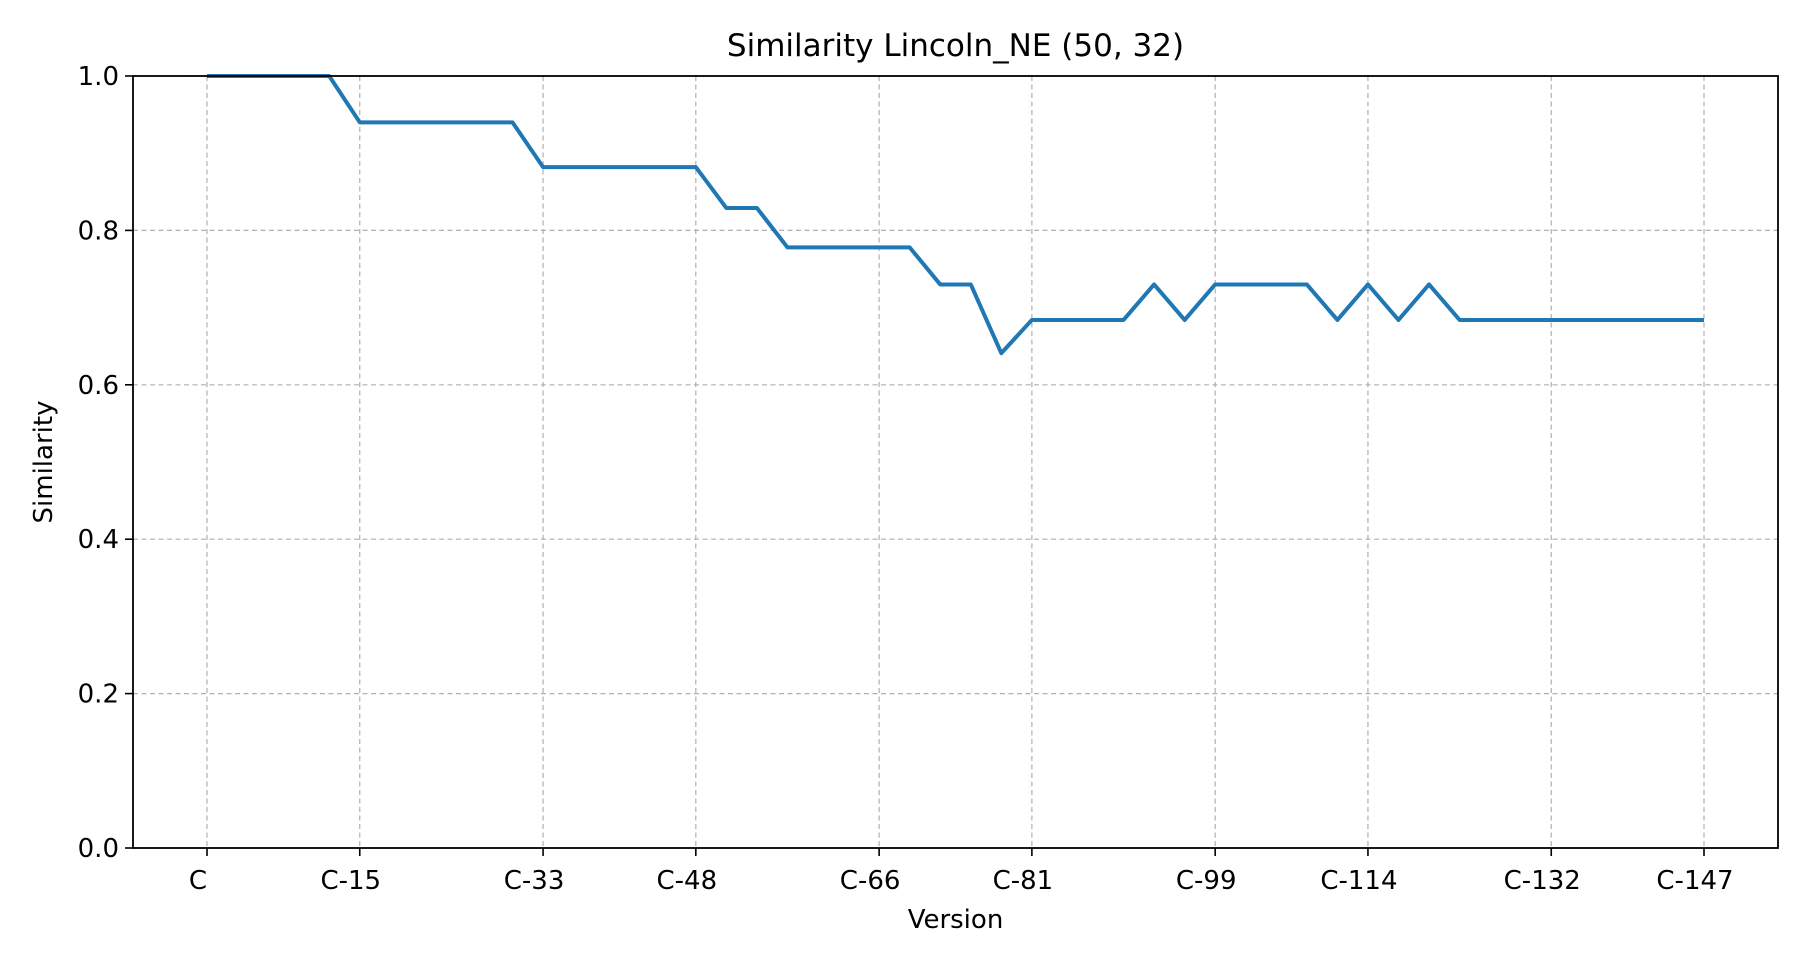 The height and width of the screenshot is (960, 1800). Describe the element at coordinates (1358, 881) in the screenshot. I see `x-tick-label: C-114` at that location.